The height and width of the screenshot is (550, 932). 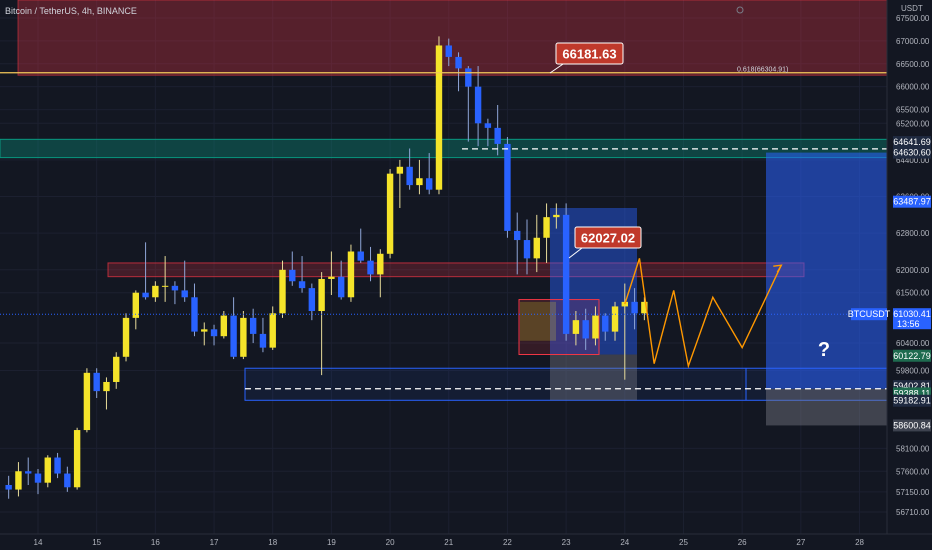 I want to click on price-tick-label: 65500.00, so click(x=913, y=110).